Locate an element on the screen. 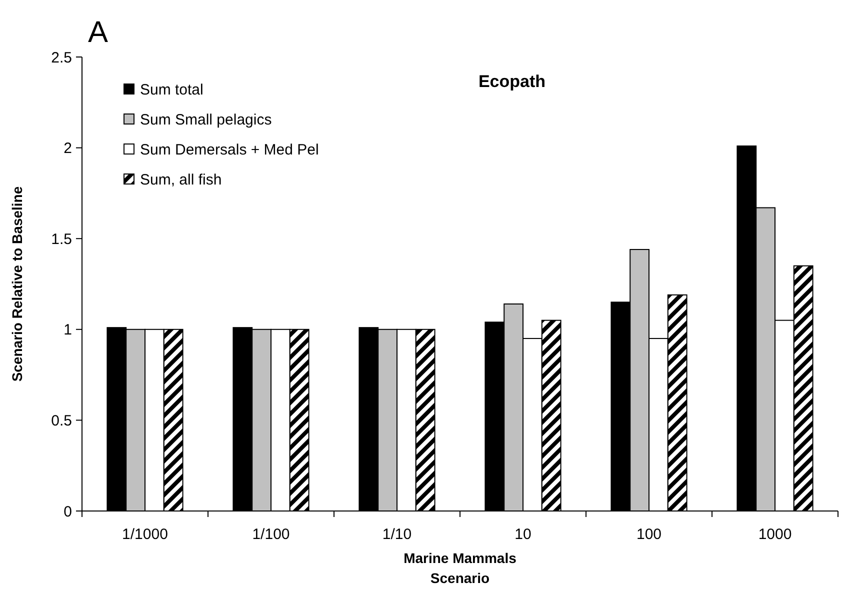 This screenshot has width=848, height=597. text: Ecopath is located at coordinates (512, 81).